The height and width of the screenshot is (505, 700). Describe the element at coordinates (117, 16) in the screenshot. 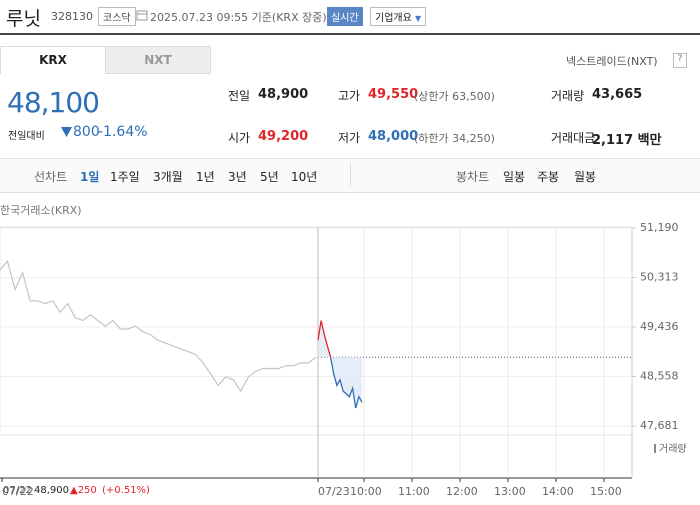

I see `market-badge: 코스닥` at that location.